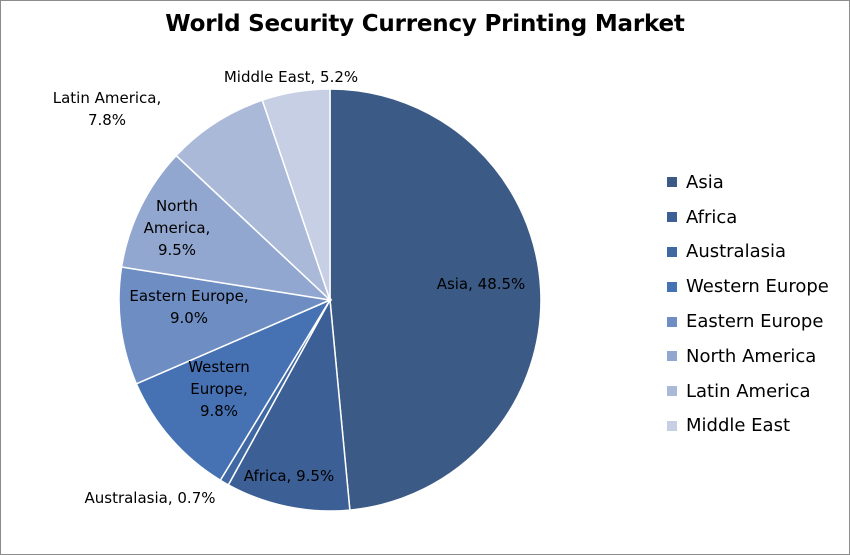 This screenshot has width=850, height=555. I want to click on data-label-north-america: North America, 9.5%, so click(177, 228).